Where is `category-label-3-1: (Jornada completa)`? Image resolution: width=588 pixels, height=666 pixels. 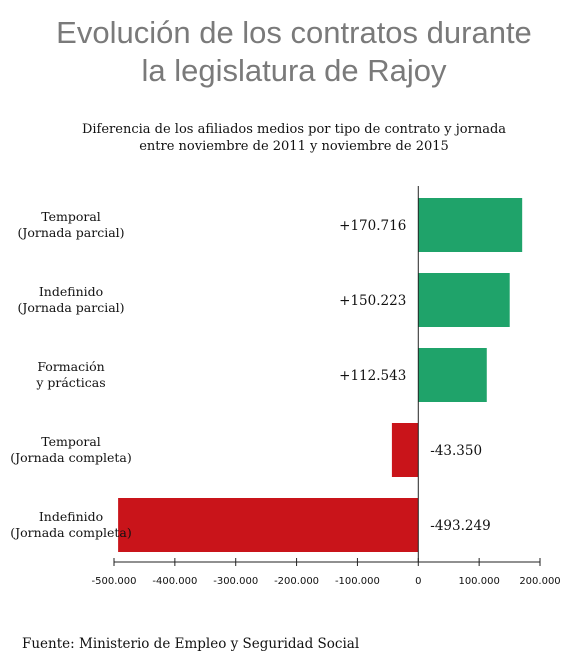 category-label-3-1: (Jornada completa) is located at coordinates (70, 457).